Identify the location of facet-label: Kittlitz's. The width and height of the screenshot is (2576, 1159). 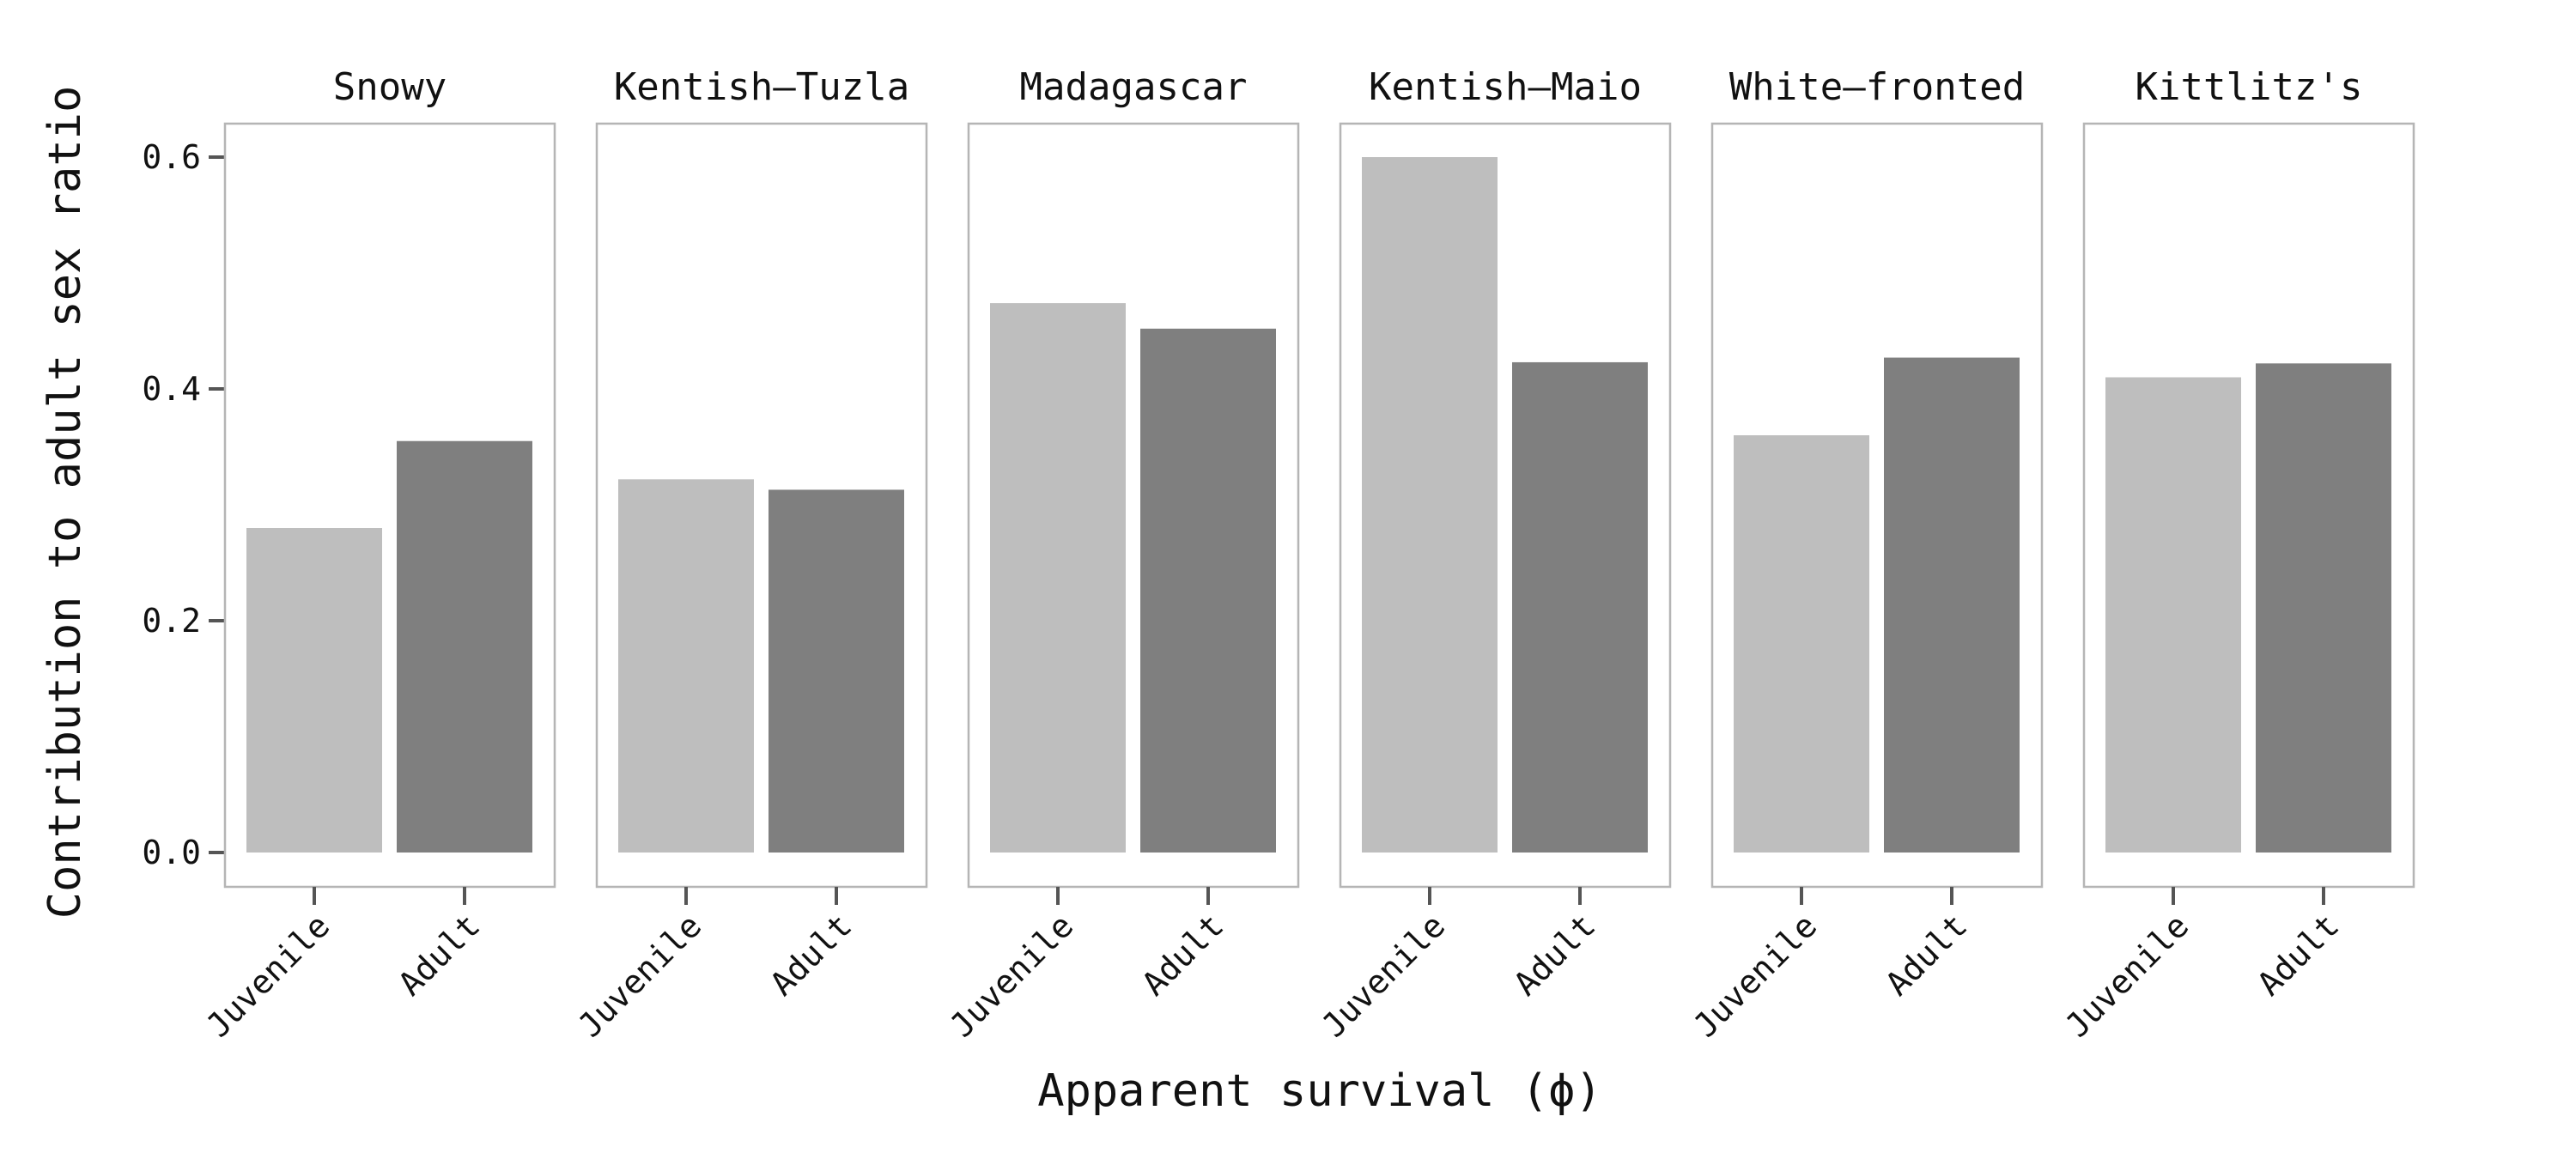
(2250, 87).